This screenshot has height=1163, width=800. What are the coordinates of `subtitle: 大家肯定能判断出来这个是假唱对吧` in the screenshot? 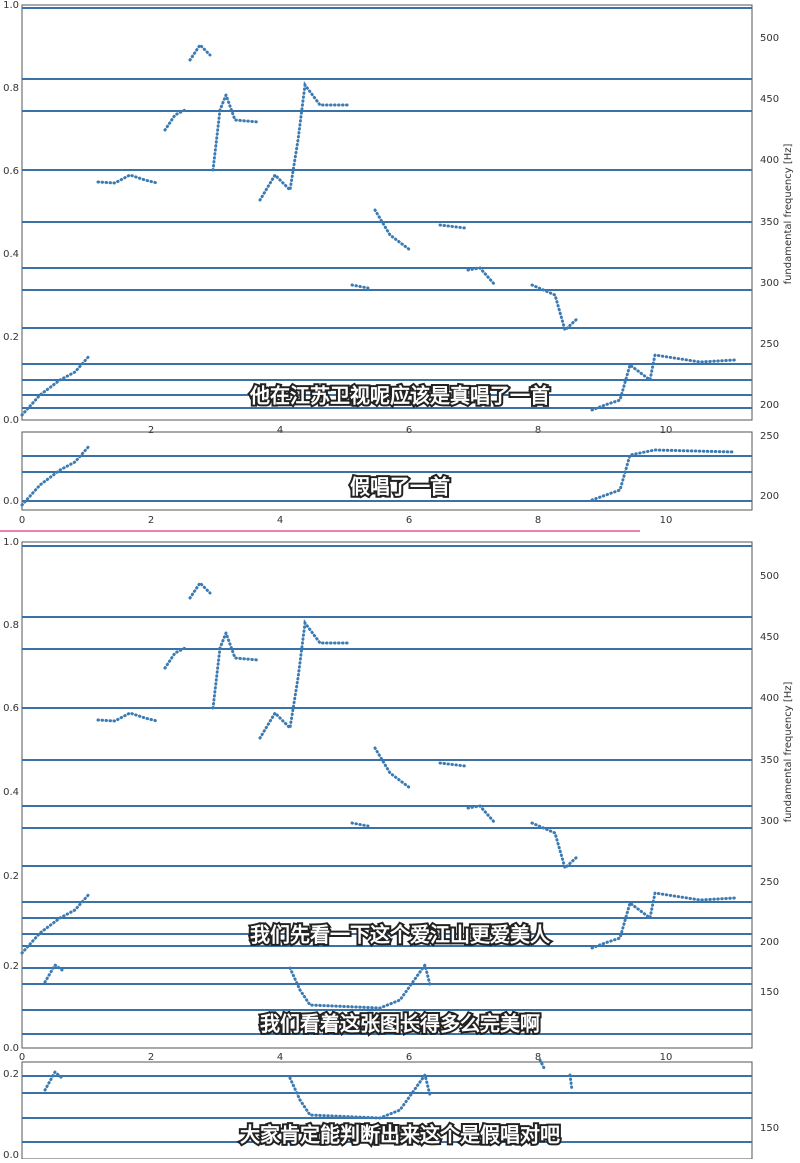 It's located at (400, 1135).